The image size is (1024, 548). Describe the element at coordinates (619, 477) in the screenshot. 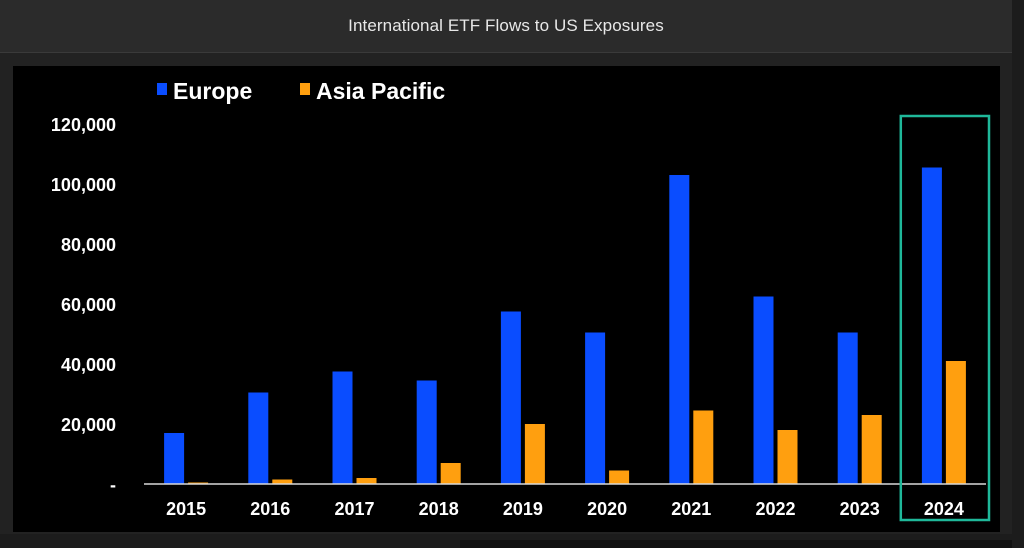

I see `bar-asia-pacific-2020` at that location.